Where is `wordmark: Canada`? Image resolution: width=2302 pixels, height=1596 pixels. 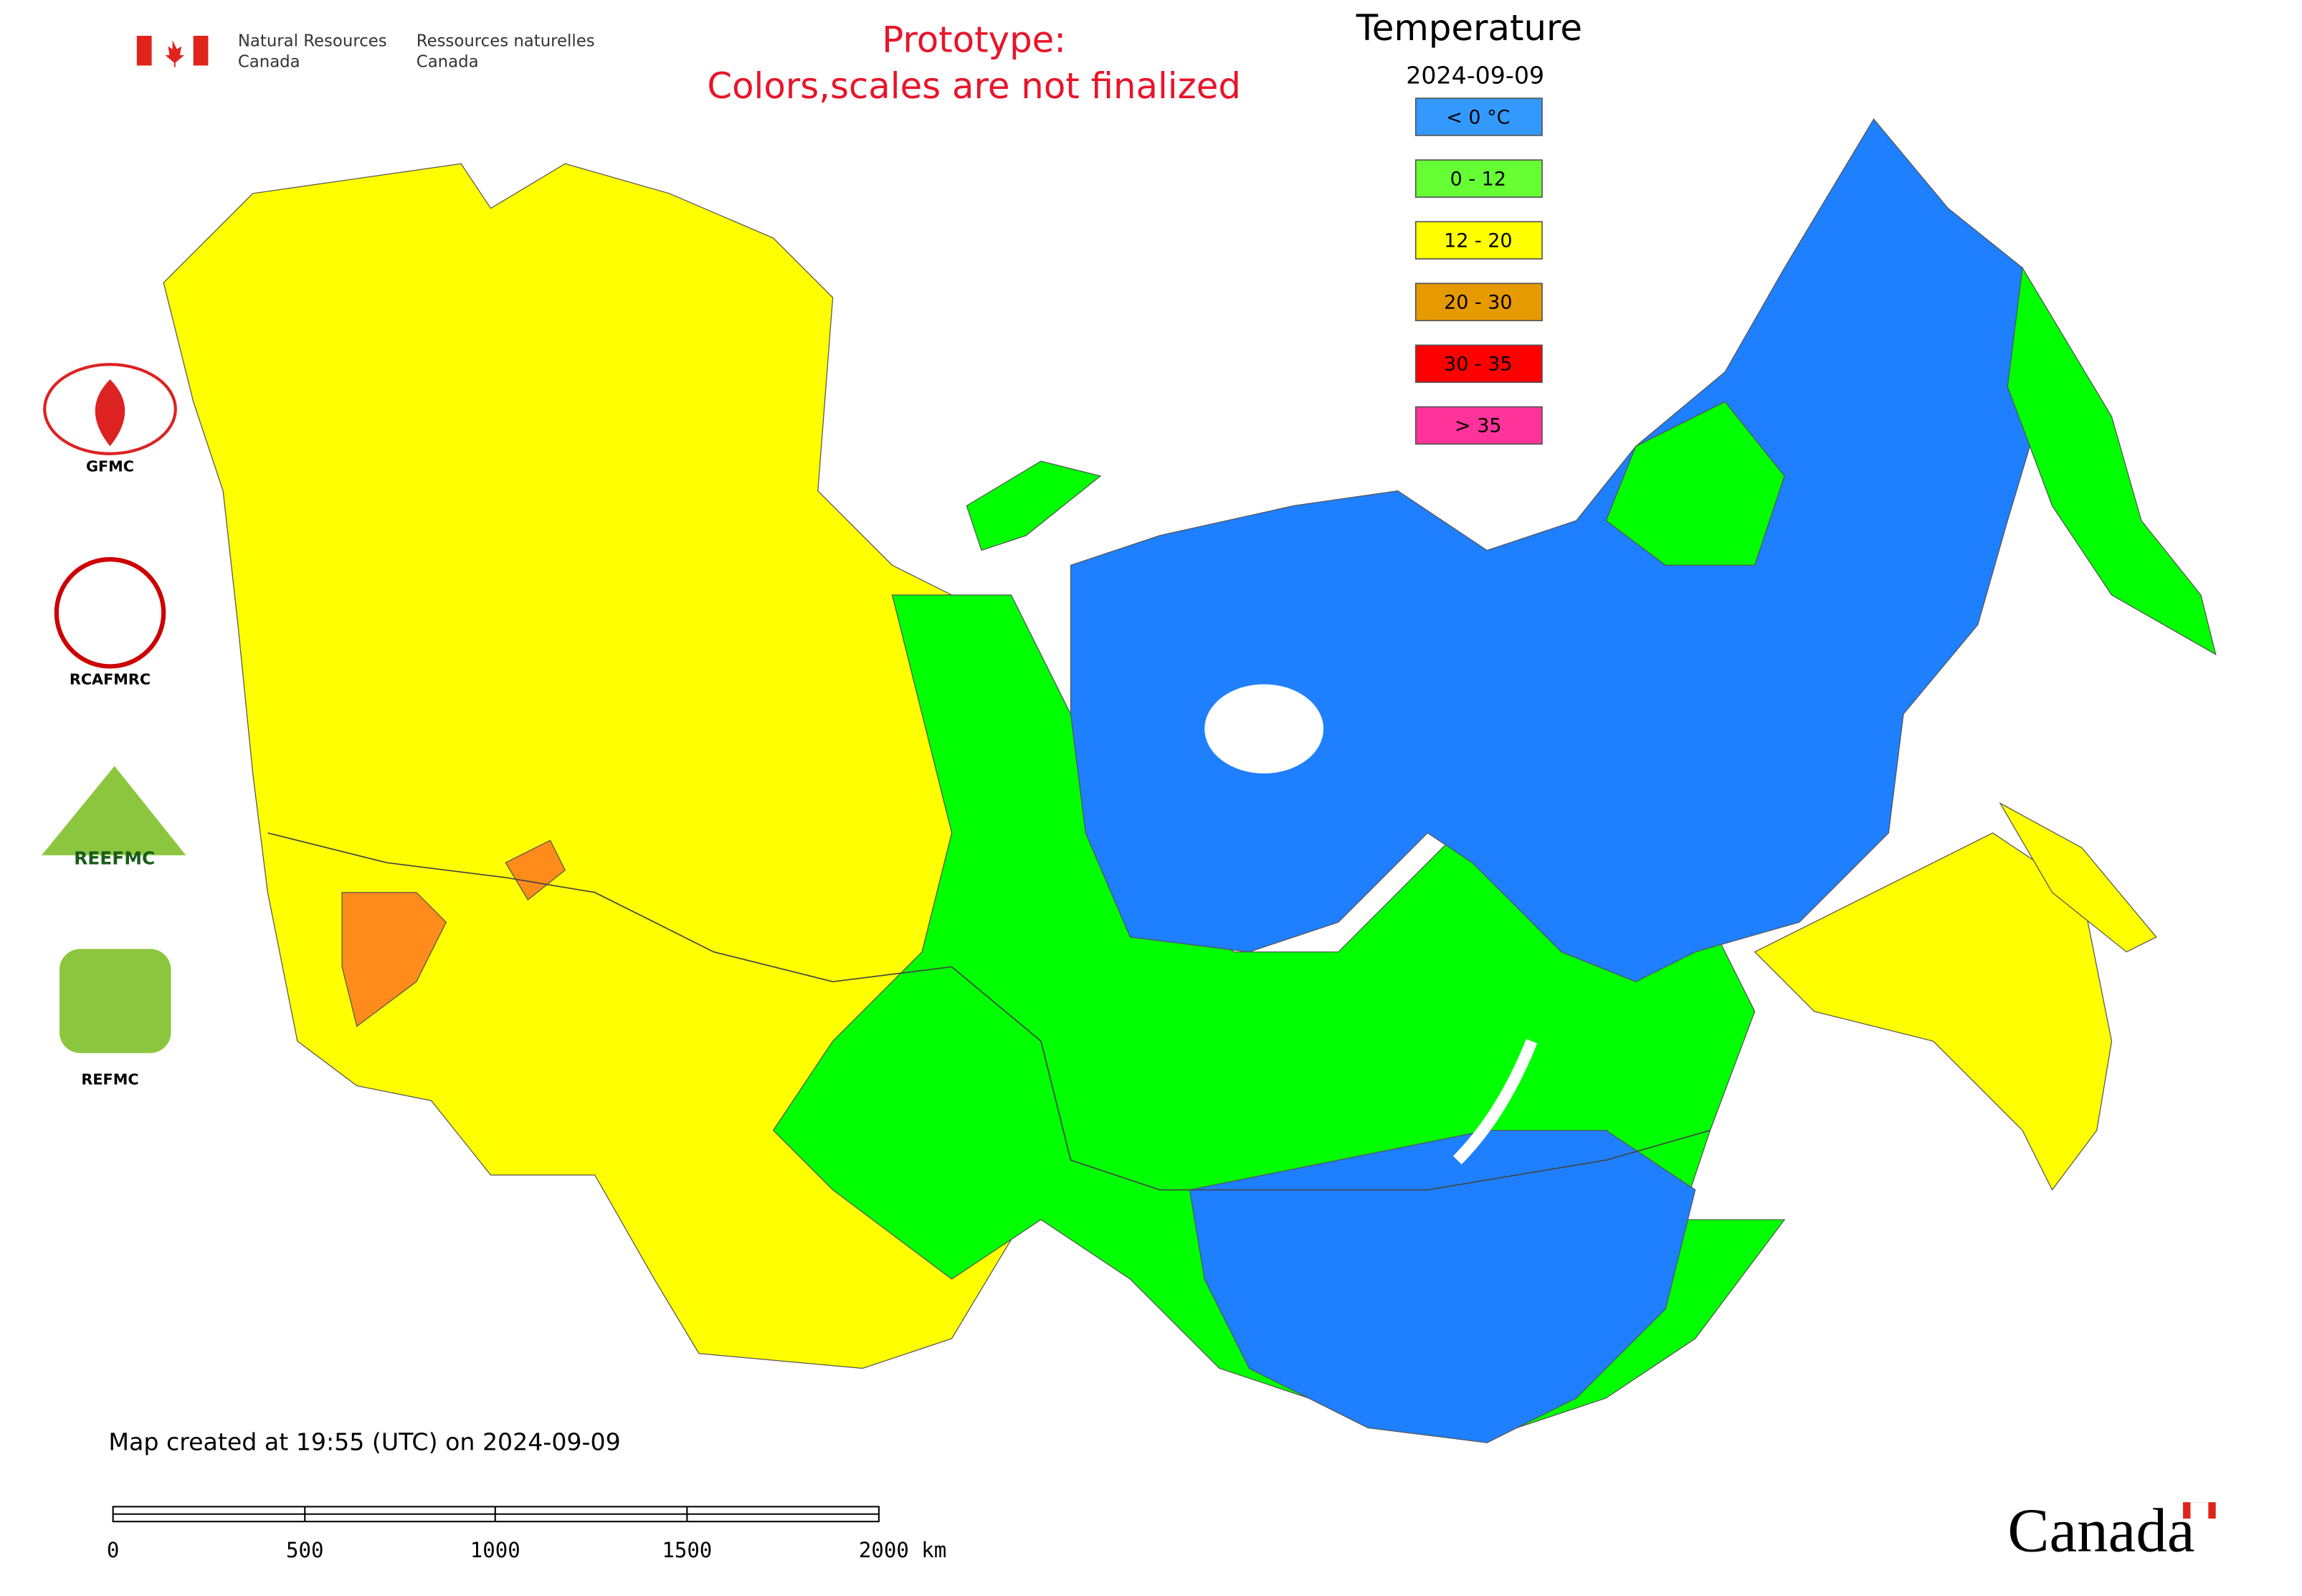
wordmark: Canada is located at coordinates (2100, 1530).